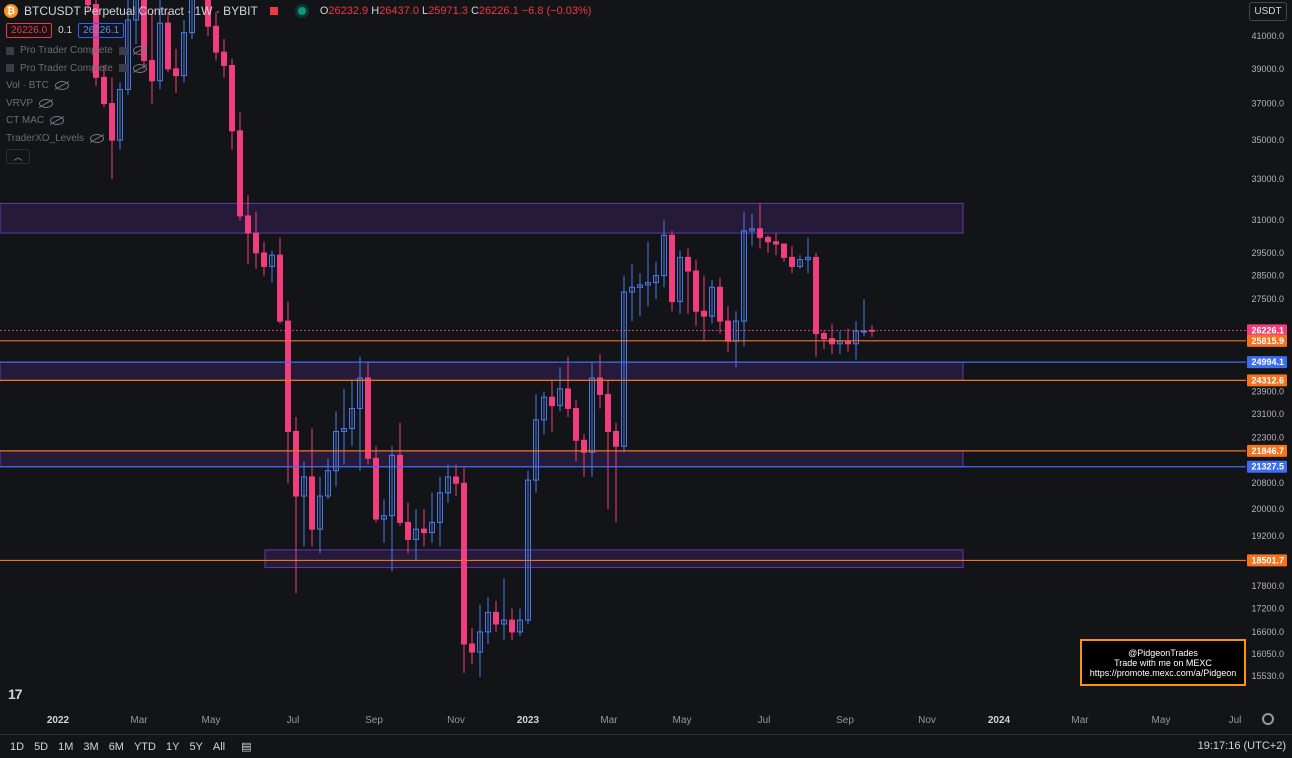 Image resolution: width=1292 pixels, height=758 pixels. Describe the element at coordinates (1267, 253) in the screenshot. I see `y-tick-label: 29500.0` at that location.